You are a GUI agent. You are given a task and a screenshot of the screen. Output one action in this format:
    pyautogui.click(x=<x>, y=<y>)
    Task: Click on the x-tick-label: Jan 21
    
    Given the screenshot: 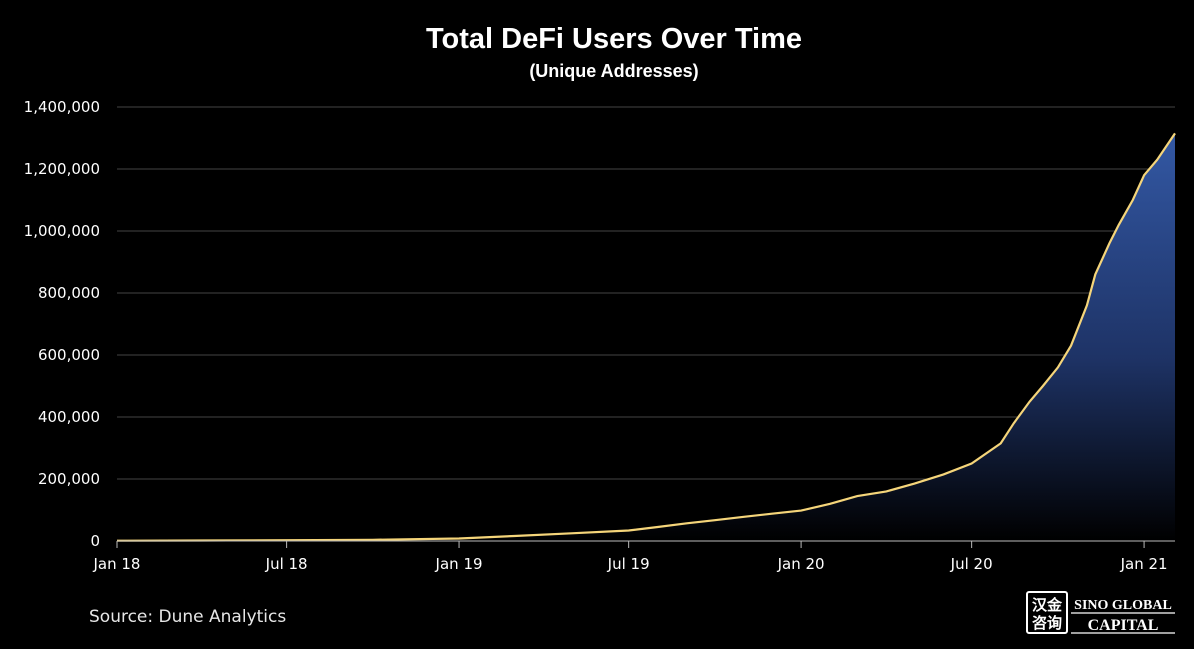 What is the action you would take?
    pyautogui.click(x=1144, y=564)
    